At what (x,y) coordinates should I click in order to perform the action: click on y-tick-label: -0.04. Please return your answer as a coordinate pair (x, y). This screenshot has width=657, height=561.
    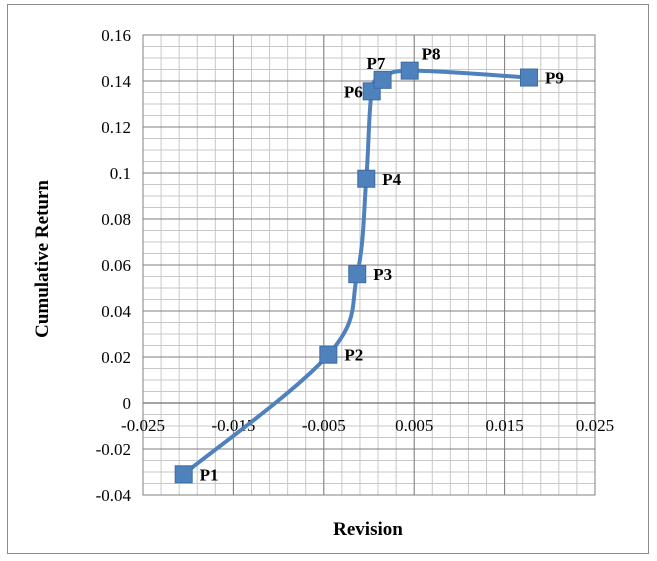
    Looking at the image, I should click on (114, 495).